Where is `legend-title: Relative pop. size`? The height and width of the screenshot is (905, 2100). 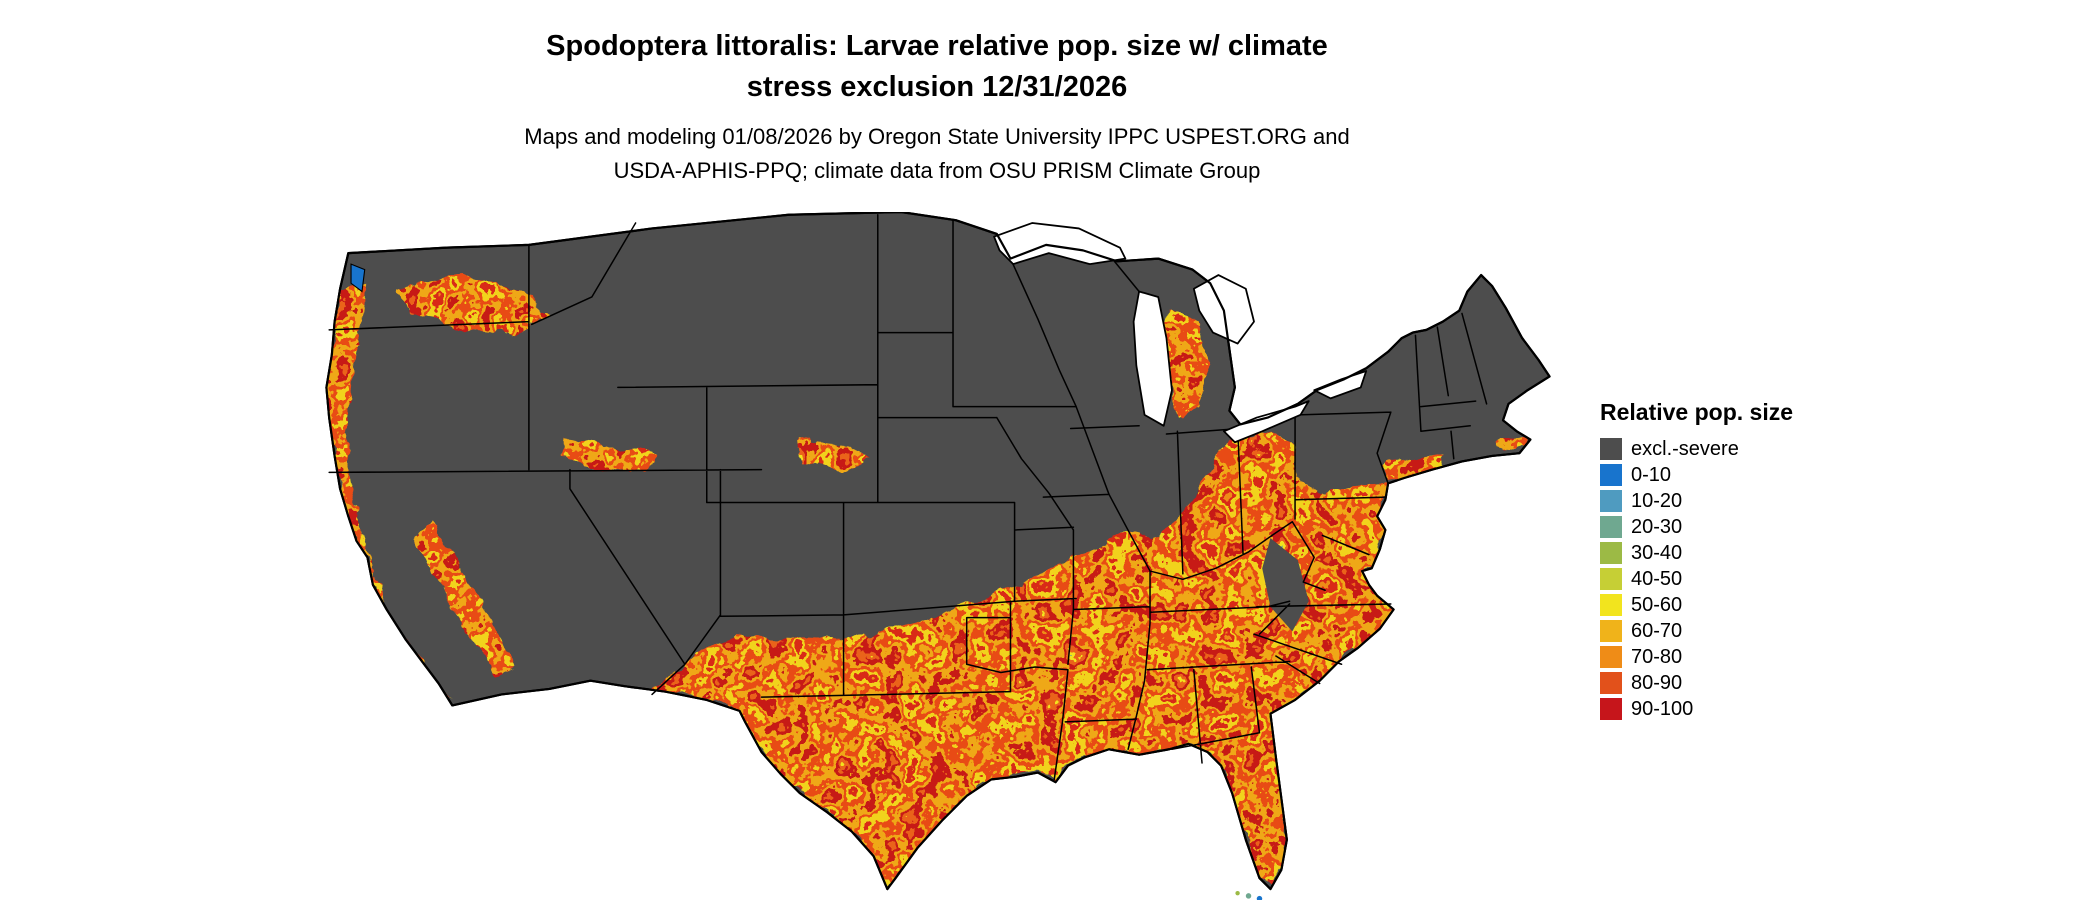
legend-title: Relative pop. size is located at coordinates (1697, 412).